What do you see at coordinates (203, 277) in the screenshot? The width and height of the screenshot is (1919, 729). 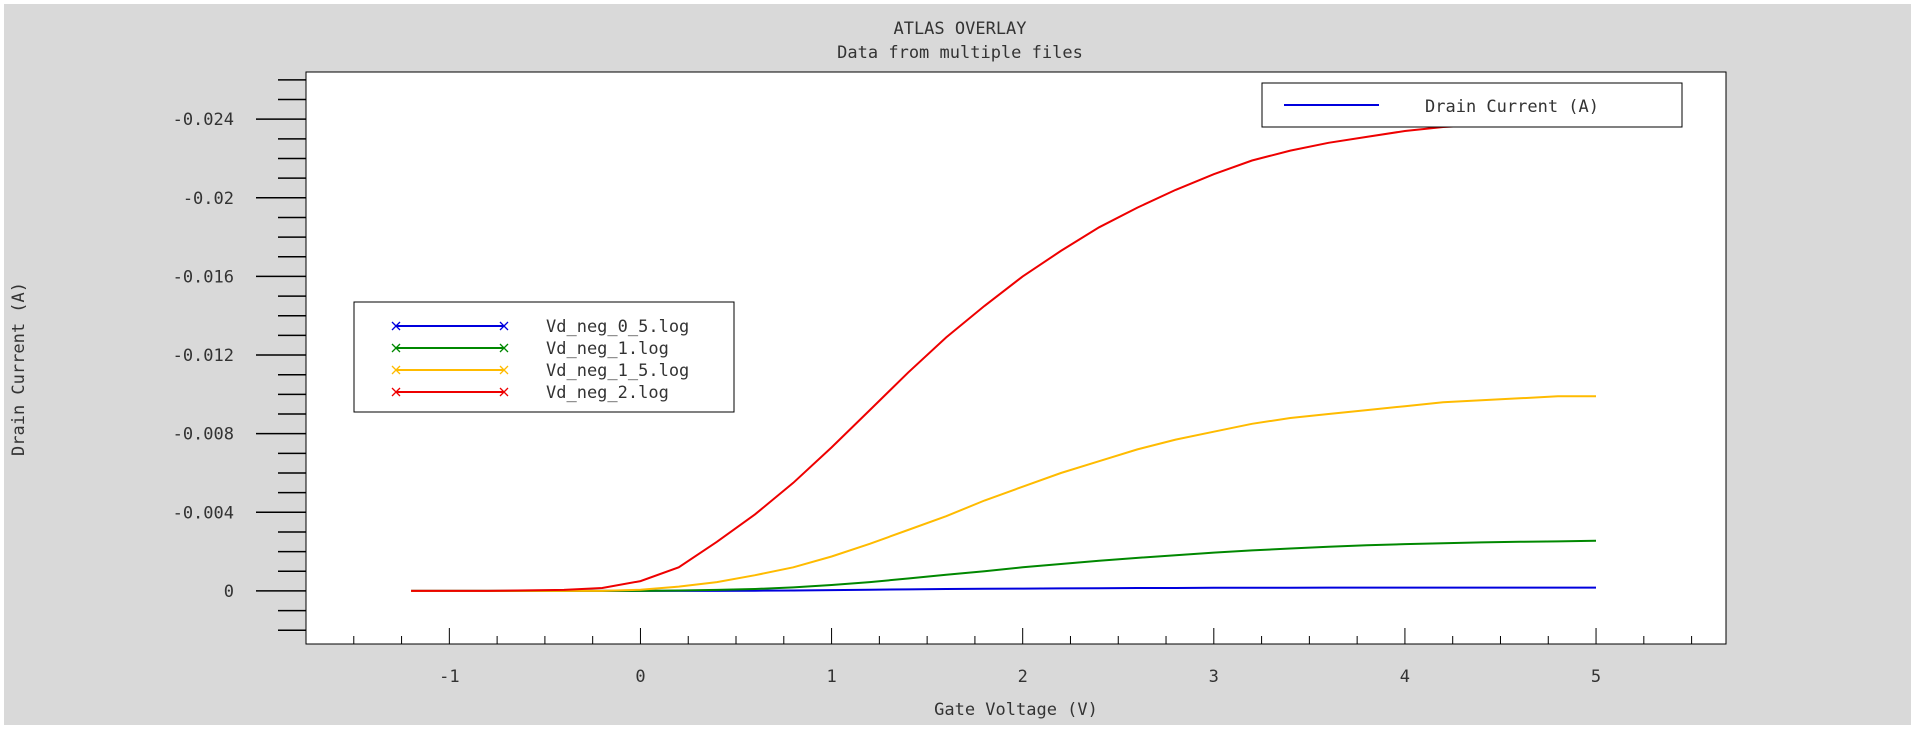 I see `y-tick-label: -0.016` at bounding box center [203, 277].